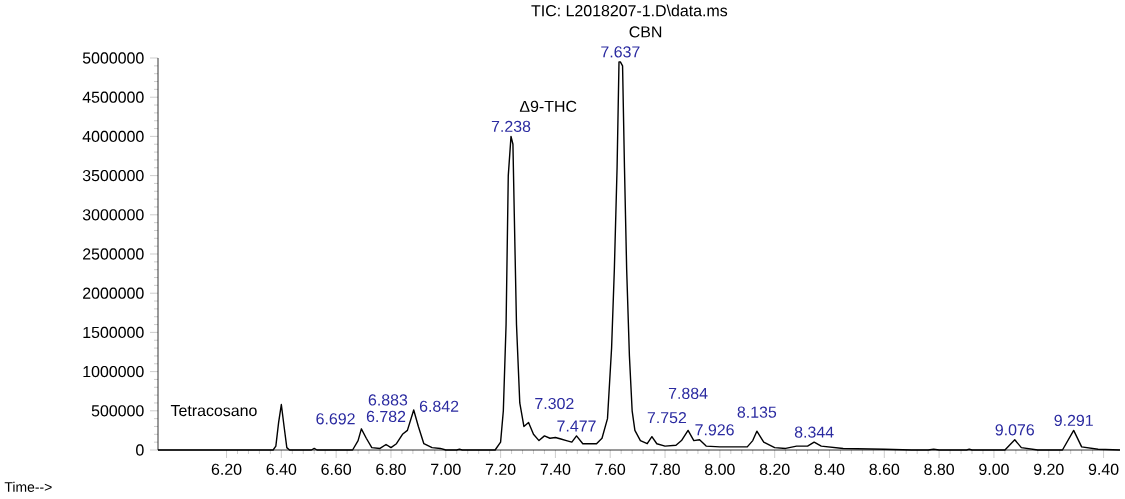  I want to click on annotation: Δ9-THC, so click(548, 106).